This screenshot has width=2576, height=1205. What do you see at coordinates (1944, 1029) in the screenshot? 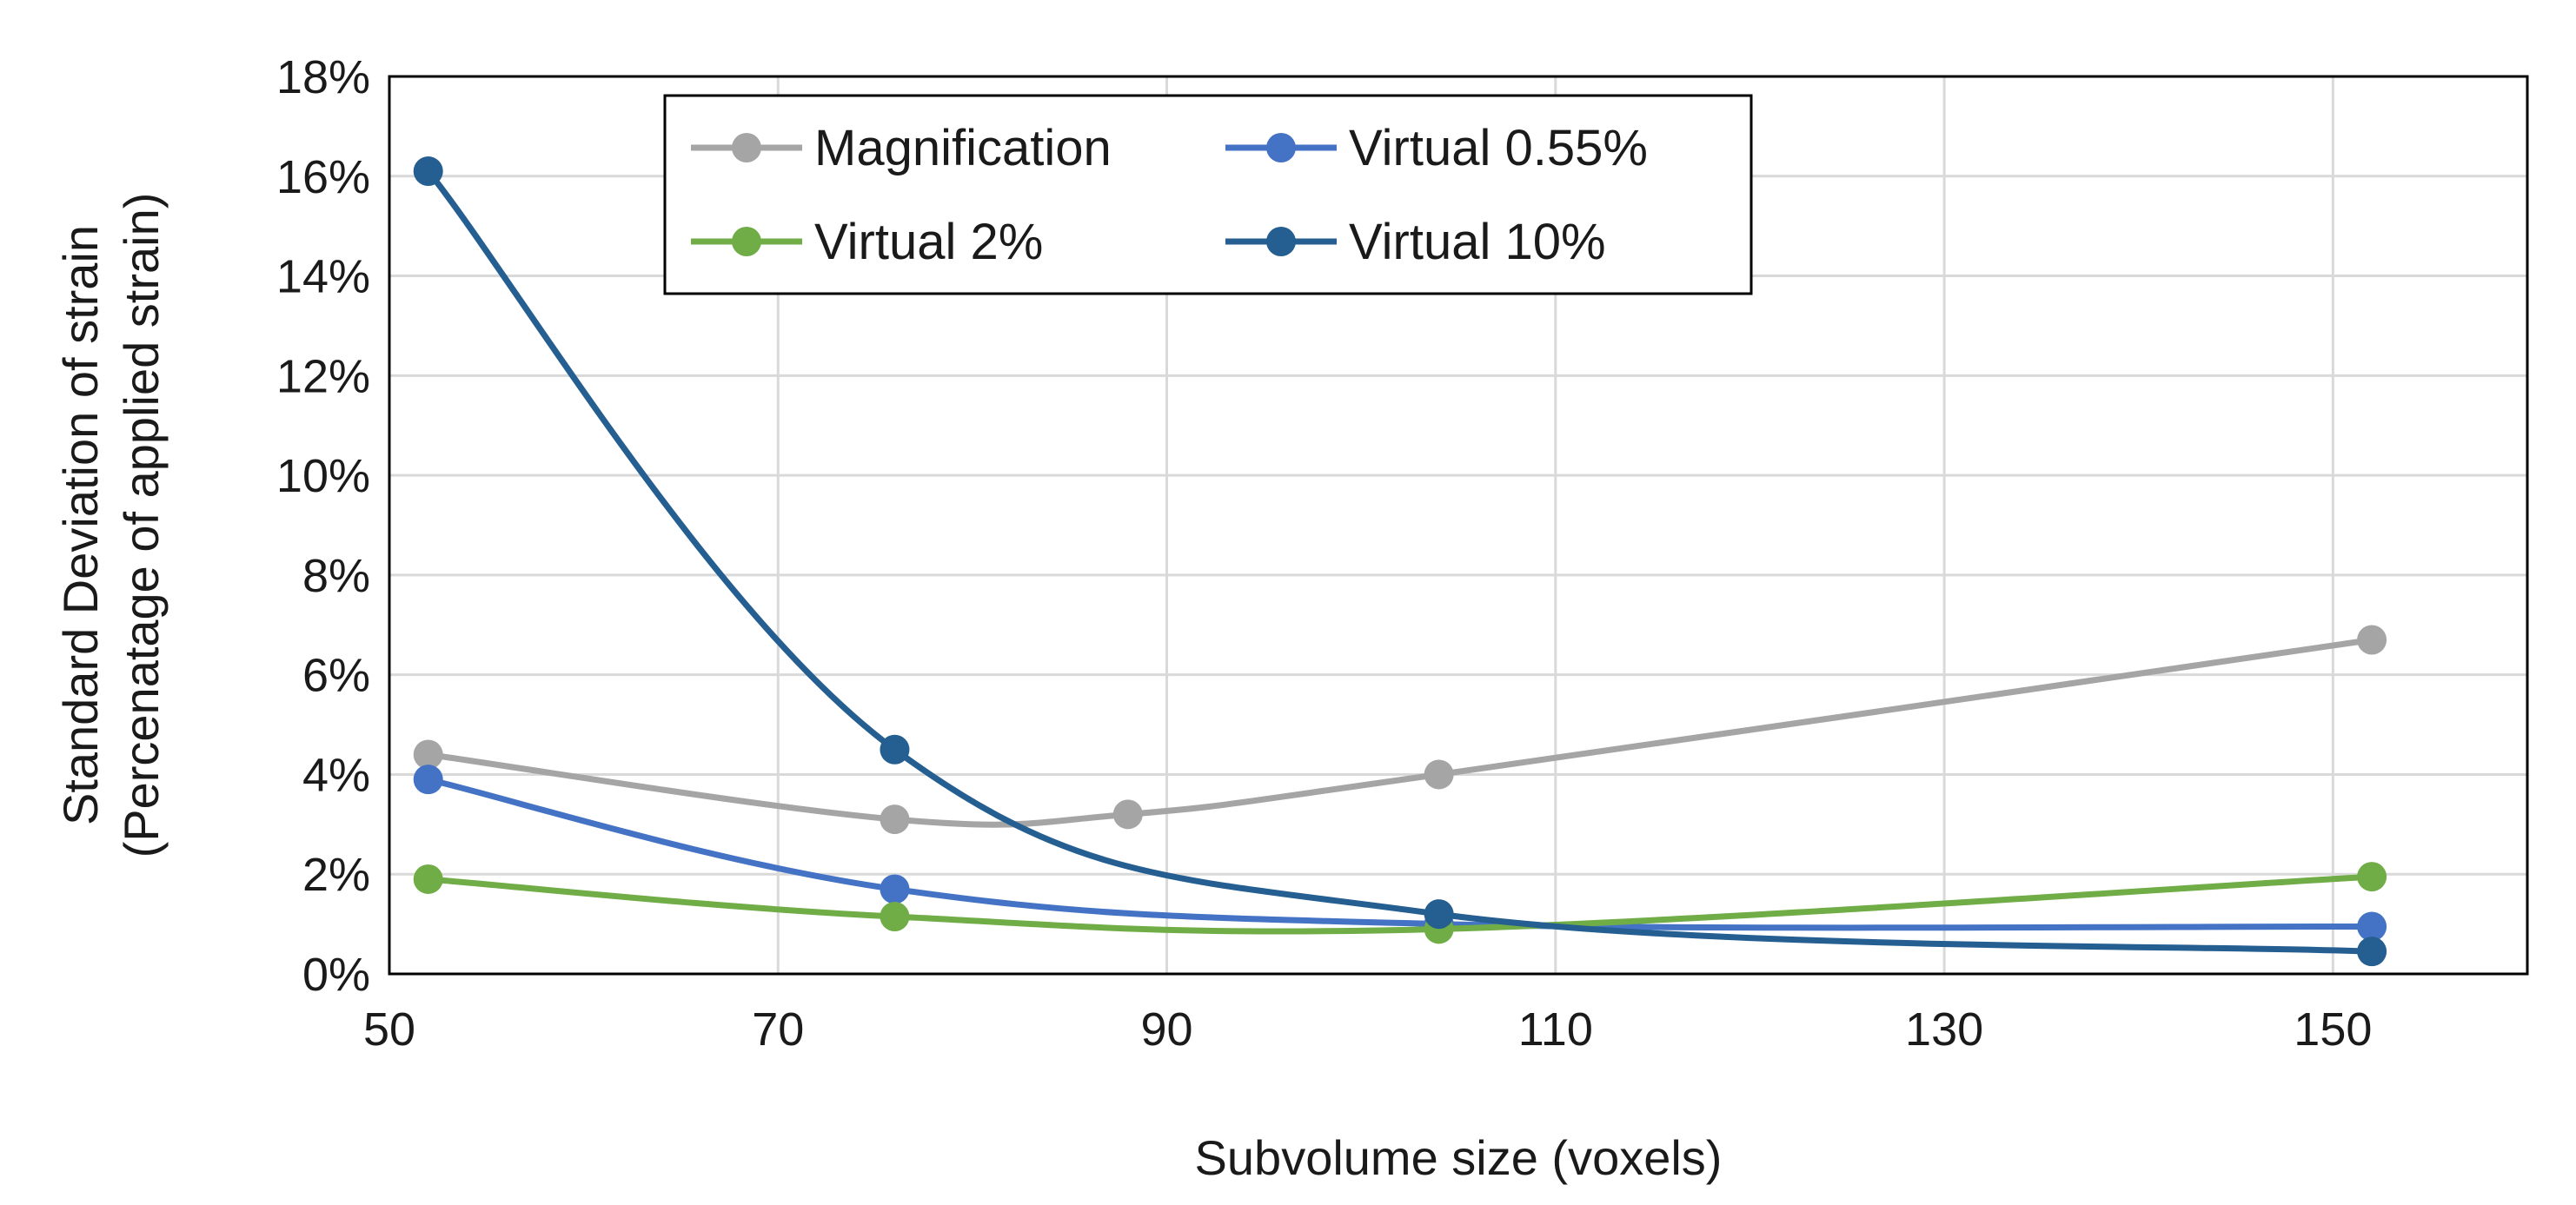
I see `x-tick-label: 130` at bounding box center [1944, 1029].